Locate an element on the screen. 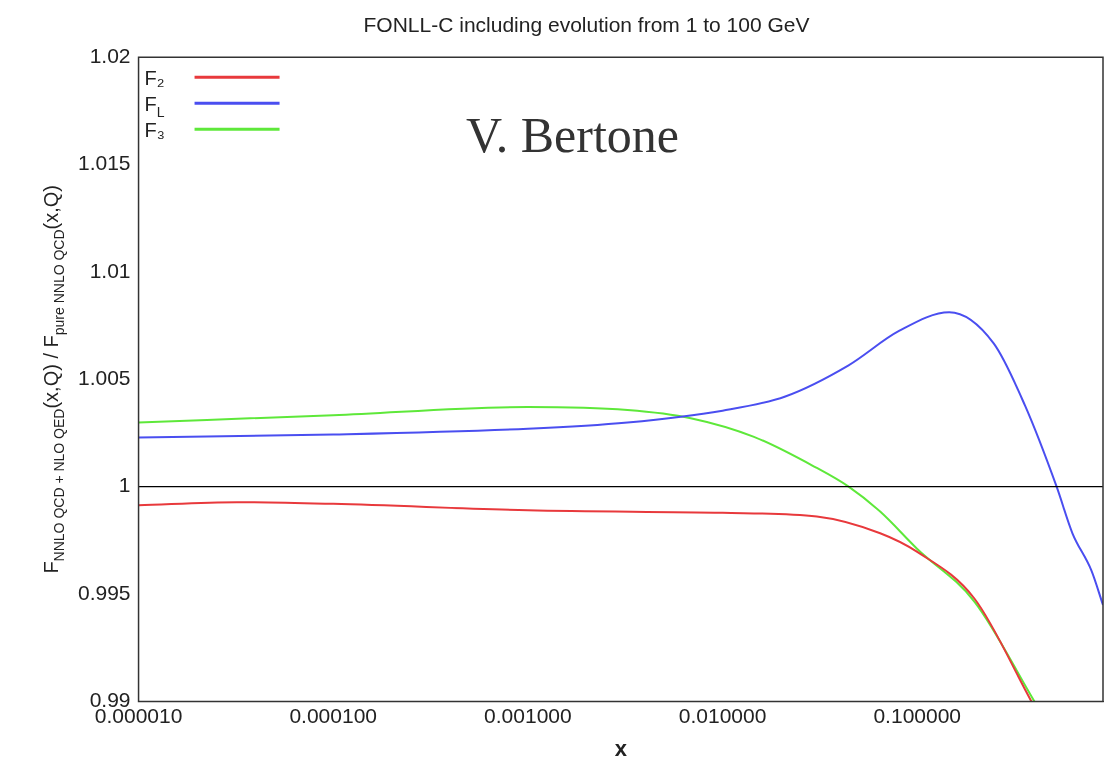  x-tick-label: 0.100000 is located at coordinates (917, 715).